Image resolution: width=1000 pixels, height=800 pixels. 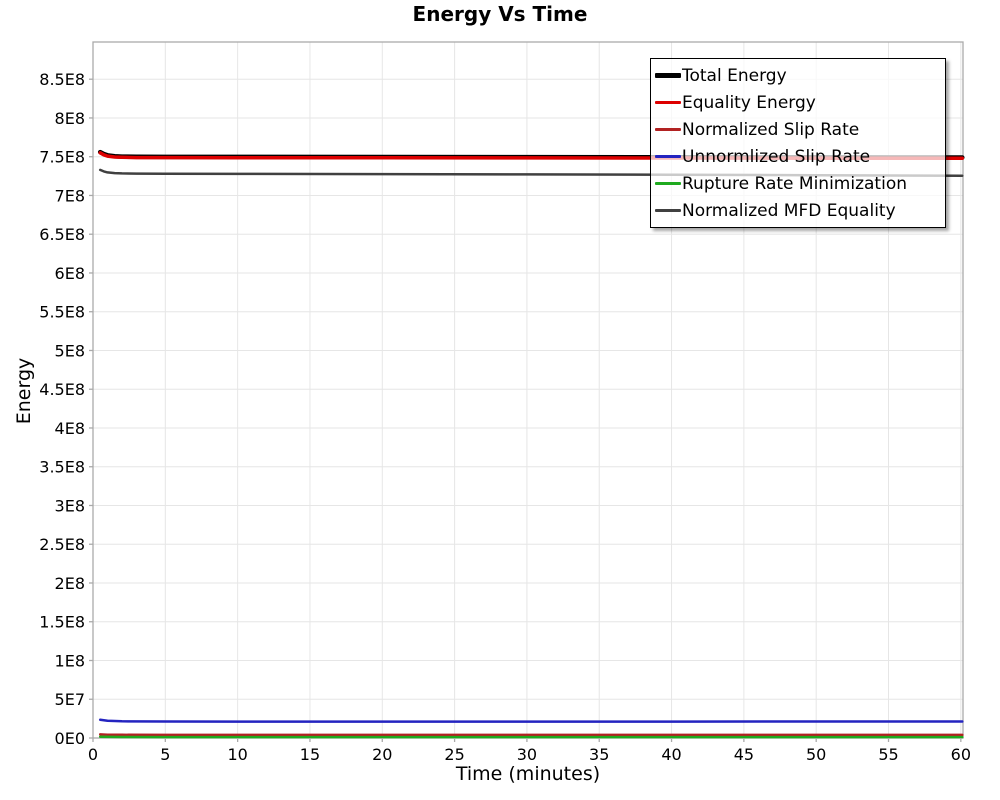 What do you see at coordinates (382, 754) in the screenshot?
I see `x-tick-label: 20` at bounding box center [382, 754].